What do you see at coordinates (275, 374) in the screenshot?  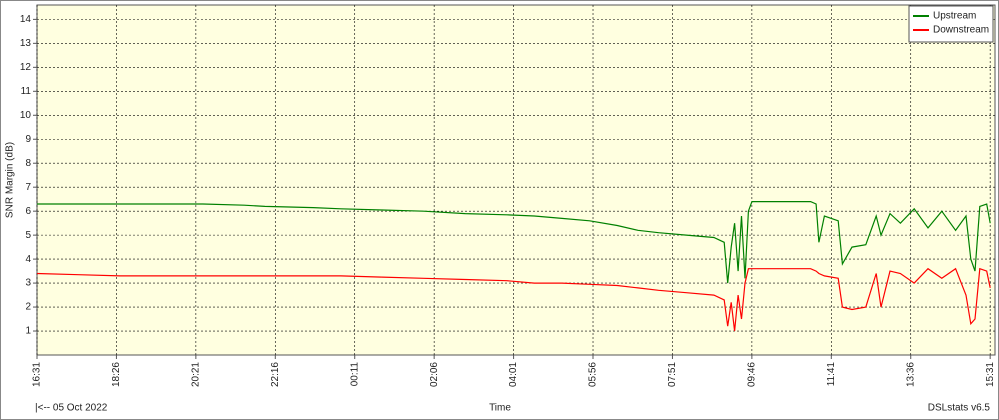 I see `x-tick-label: 22:16` at bounding box center [275, 374].